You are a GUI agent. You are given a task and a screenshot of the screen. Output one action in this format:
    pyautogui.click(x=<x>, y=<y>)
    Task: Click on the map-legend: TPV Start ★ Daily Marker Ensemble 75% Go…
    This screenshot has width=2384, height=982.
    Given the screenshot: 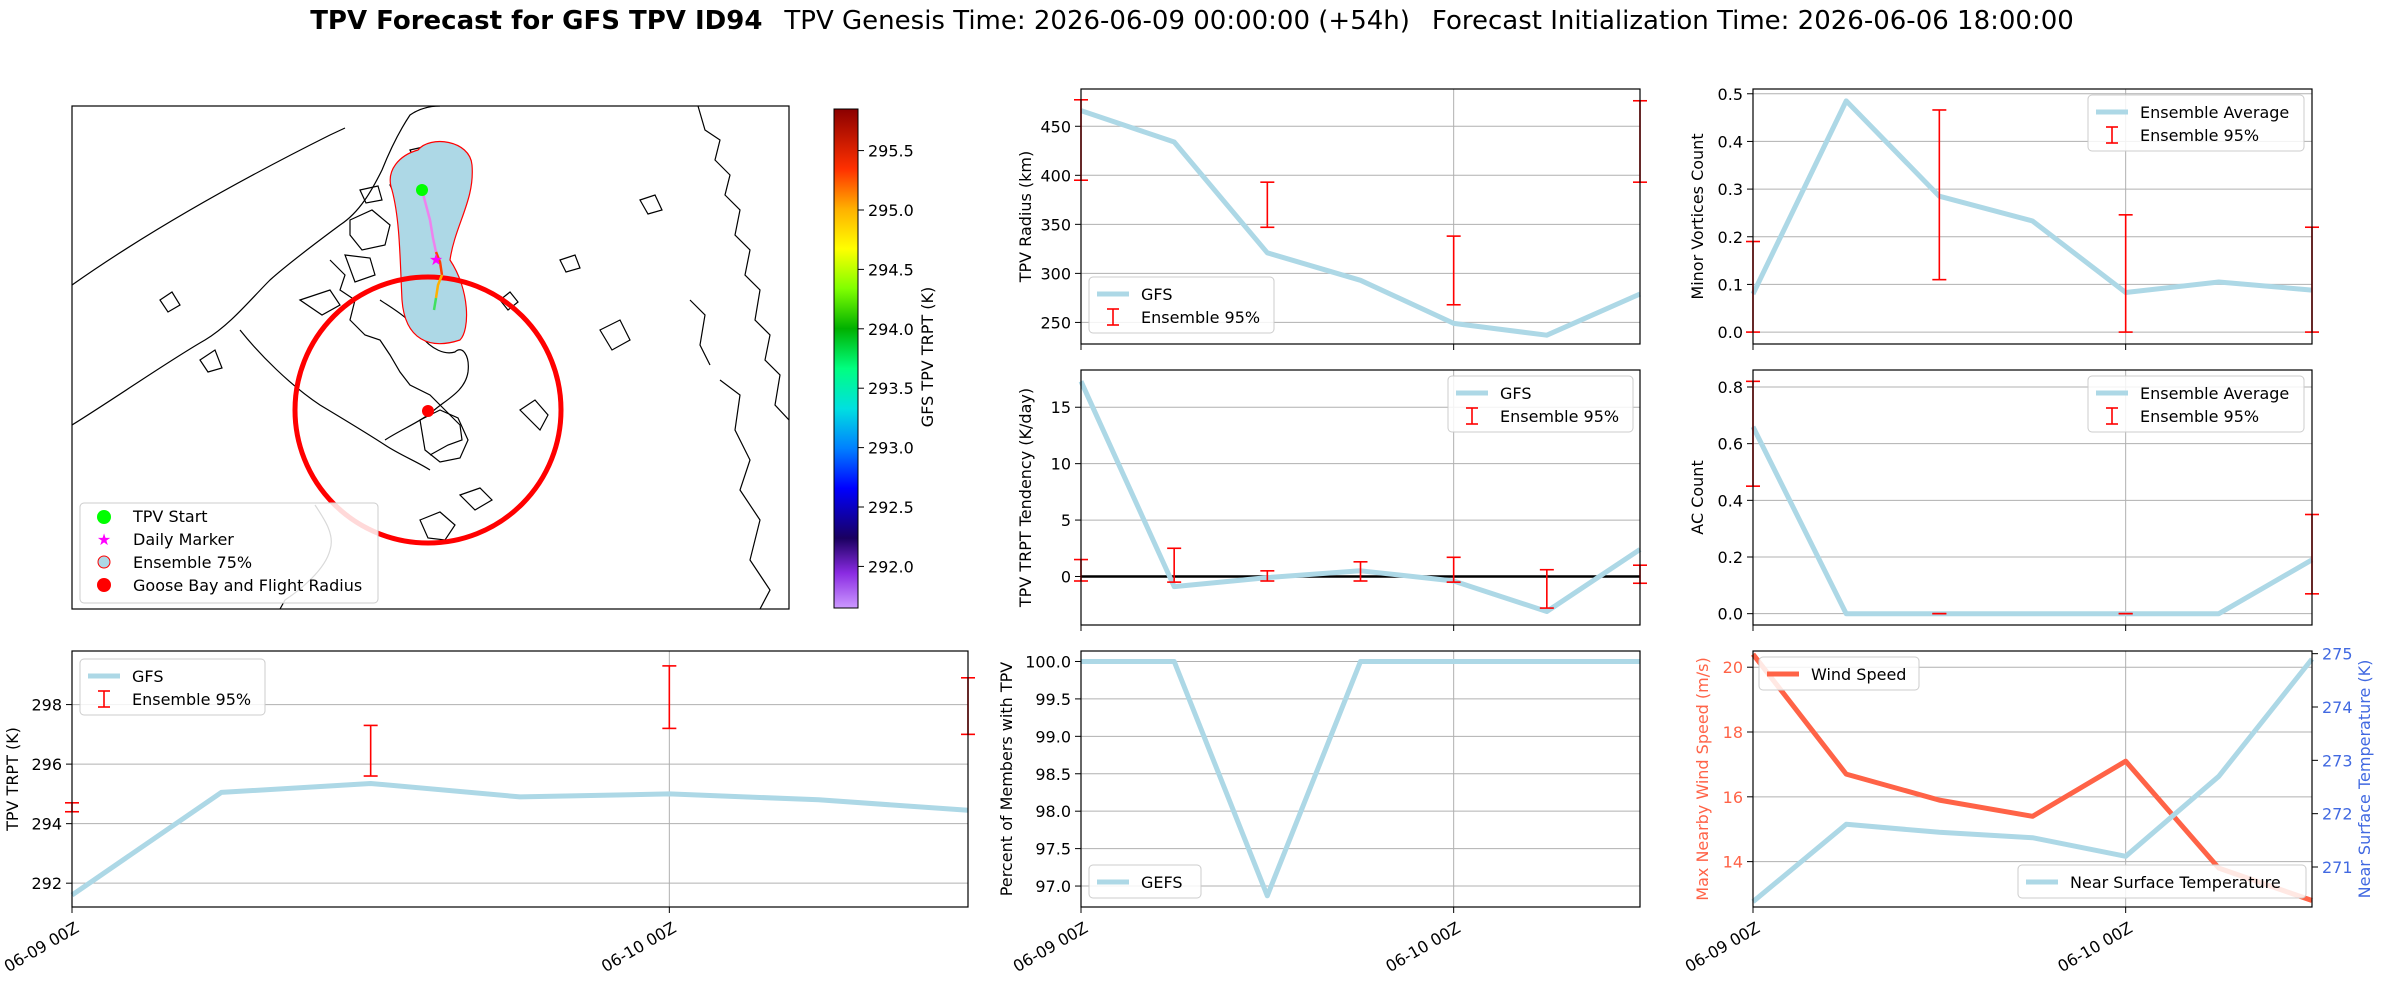 What is the action you would take?
    pyautogui.click(x=229, y=553)
    